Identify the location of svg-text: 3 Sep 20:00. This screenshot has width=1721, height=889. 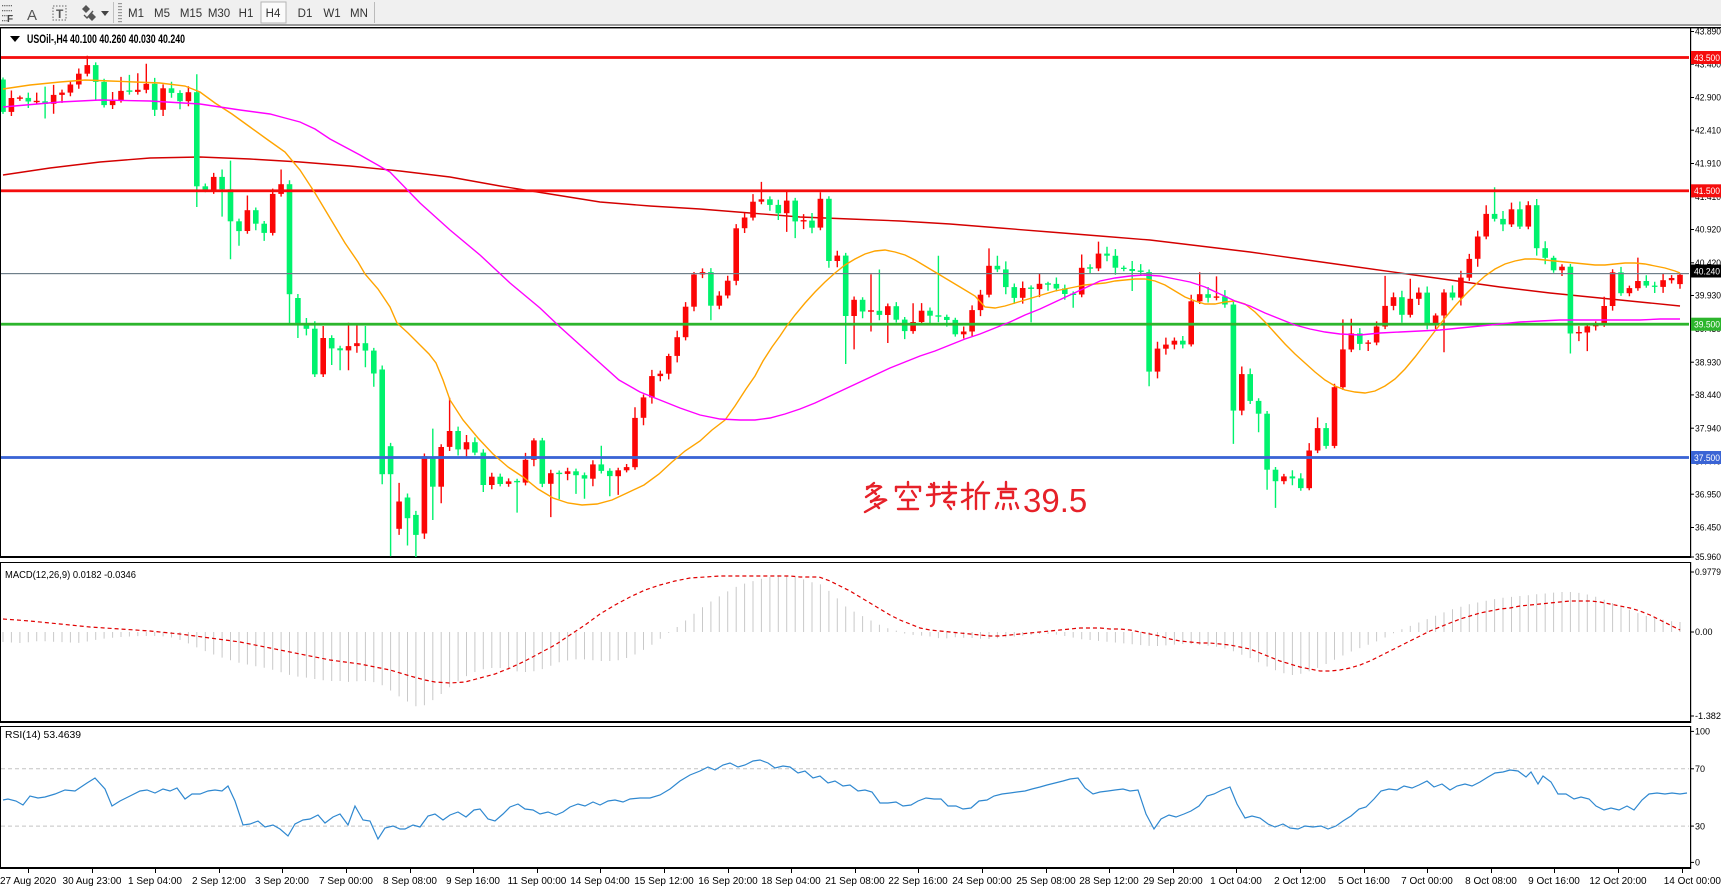
(282, 881).